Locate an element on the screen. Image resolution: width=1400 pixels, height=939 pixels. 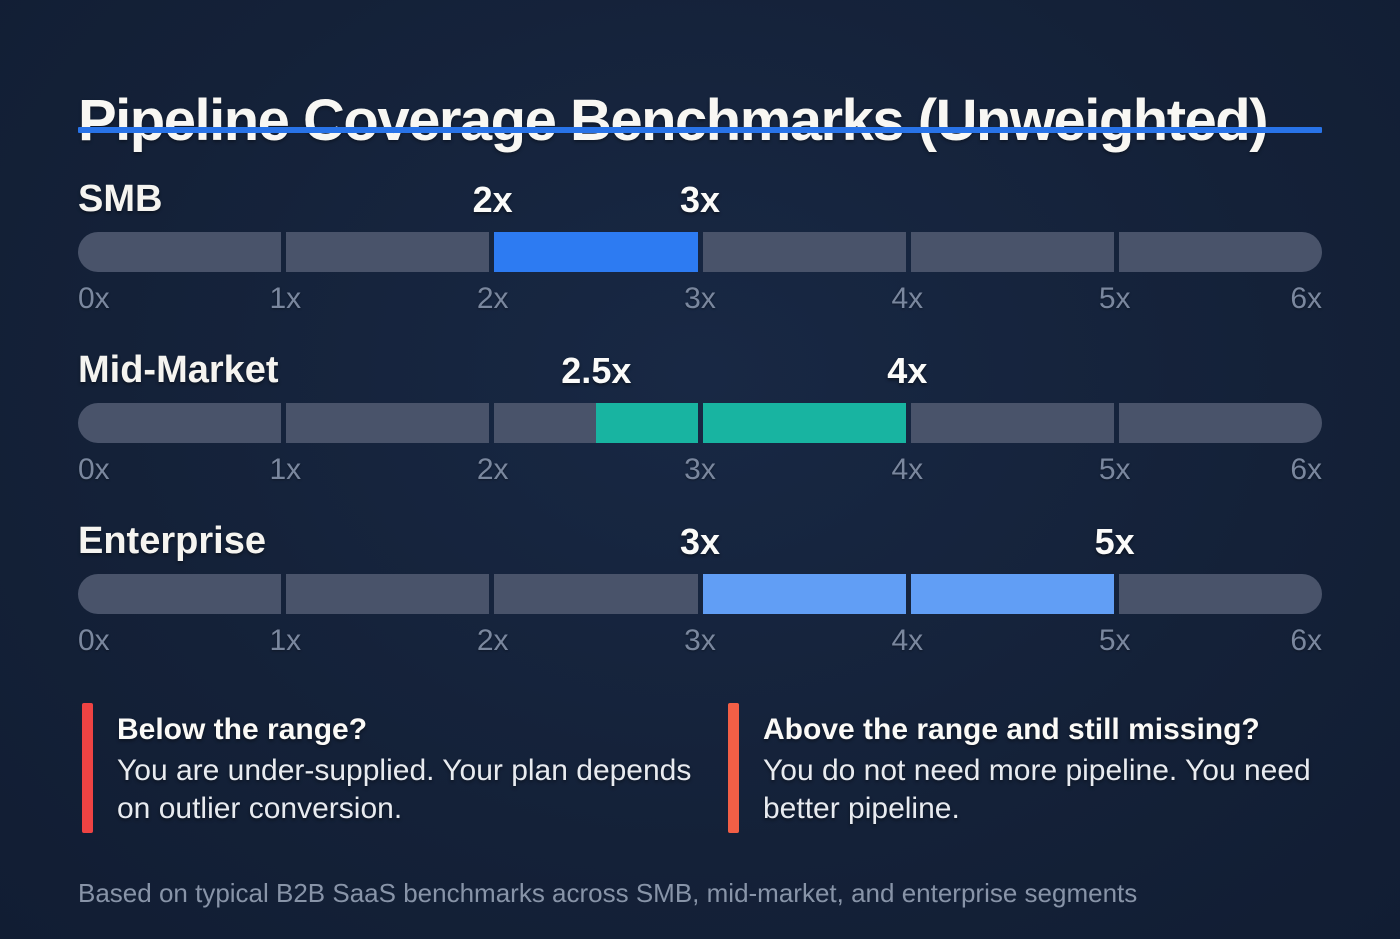
range-end-label: 3x is located at coordinates (700, 199).